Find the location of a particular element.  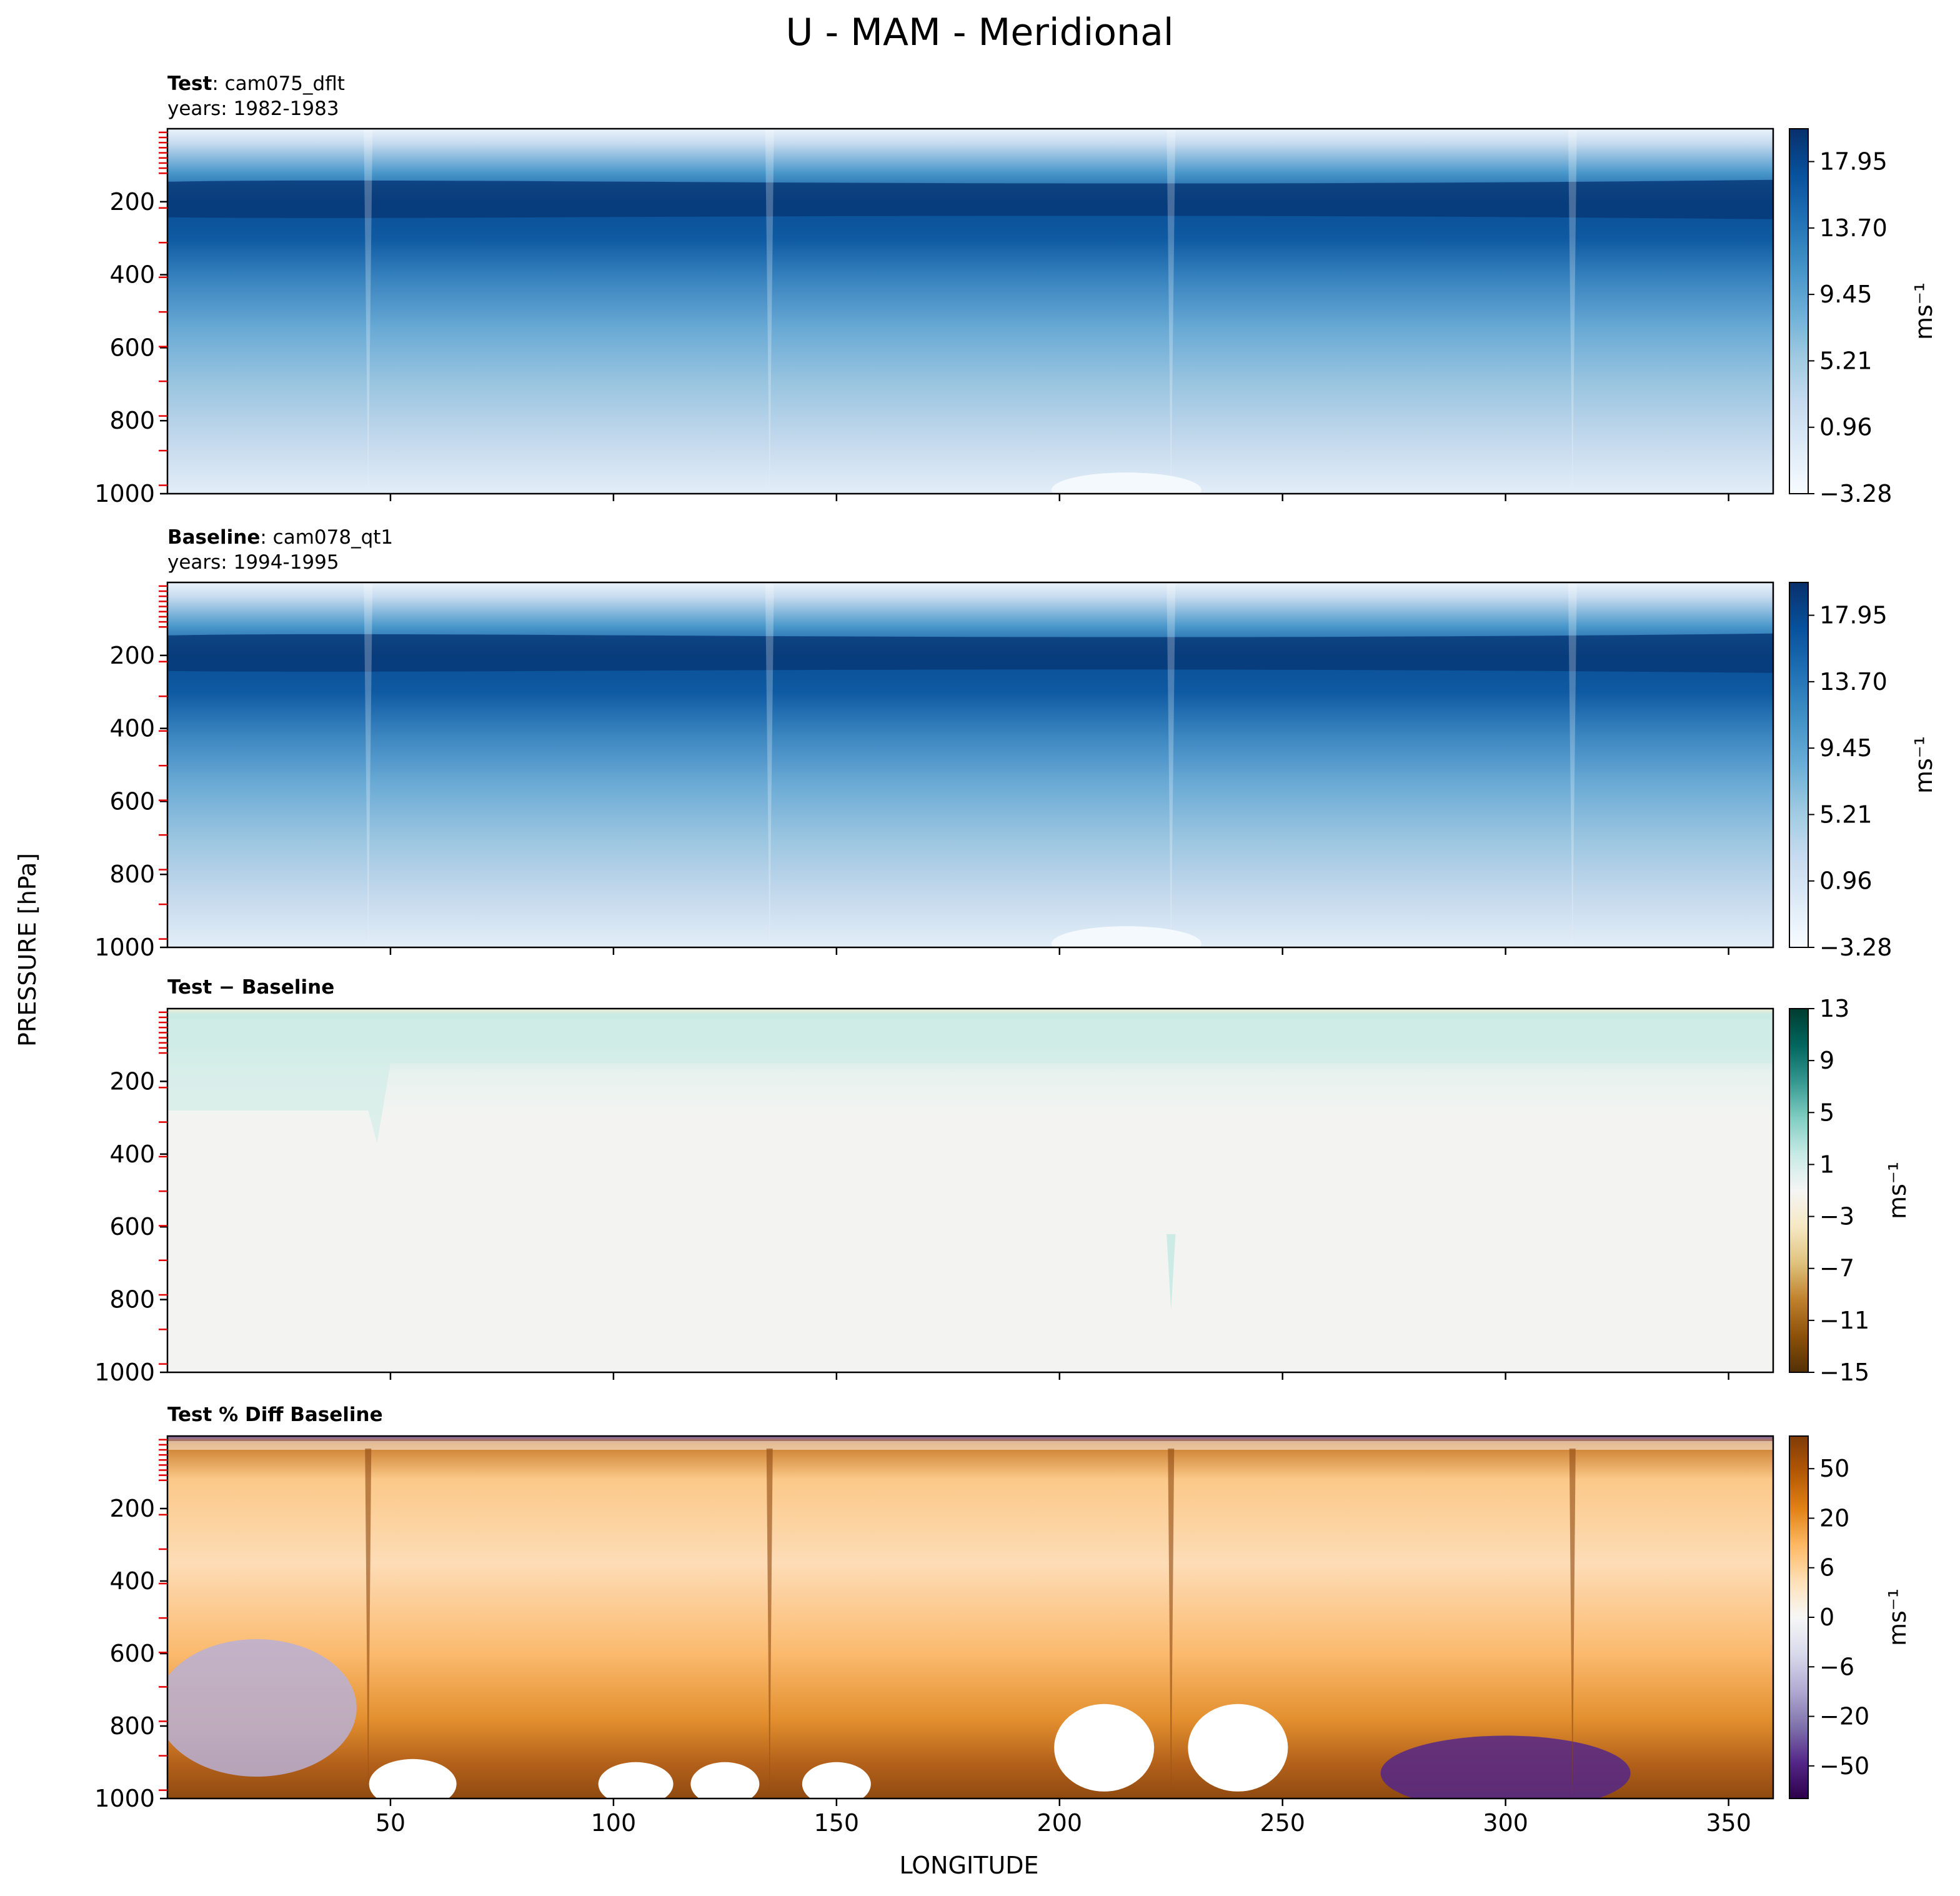

panel-title: Test: cam075_dflt is located at coordinates (256, 83).